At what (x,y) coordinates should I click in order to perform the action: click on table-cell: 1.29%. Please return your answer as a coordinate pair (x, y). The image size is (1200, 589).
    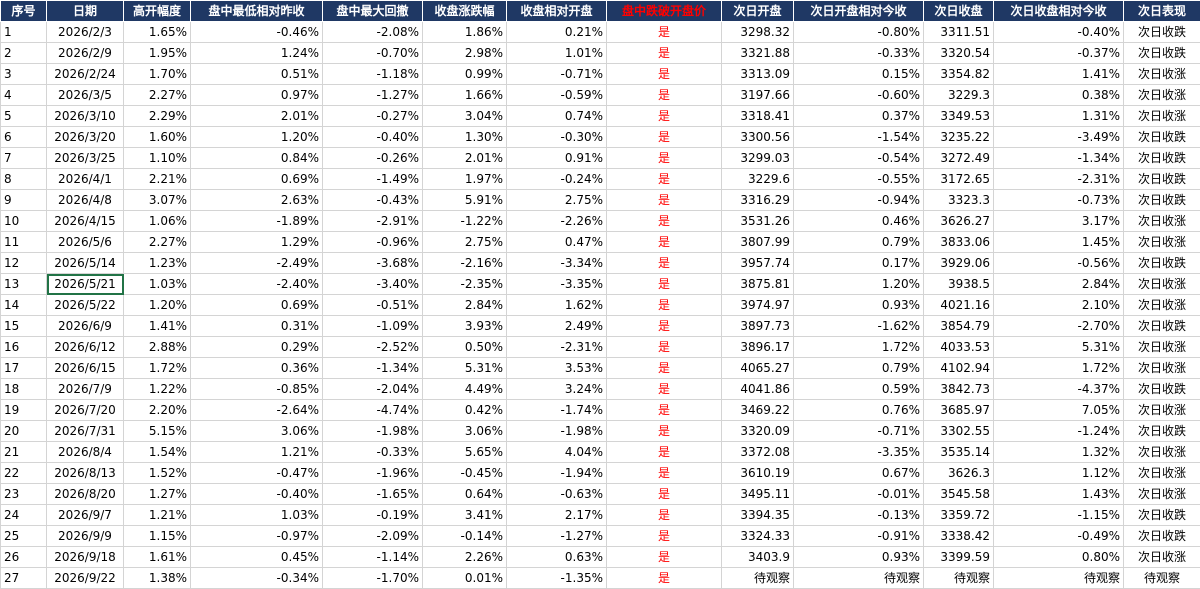
    Looking at the image, I should click on (257, 242).